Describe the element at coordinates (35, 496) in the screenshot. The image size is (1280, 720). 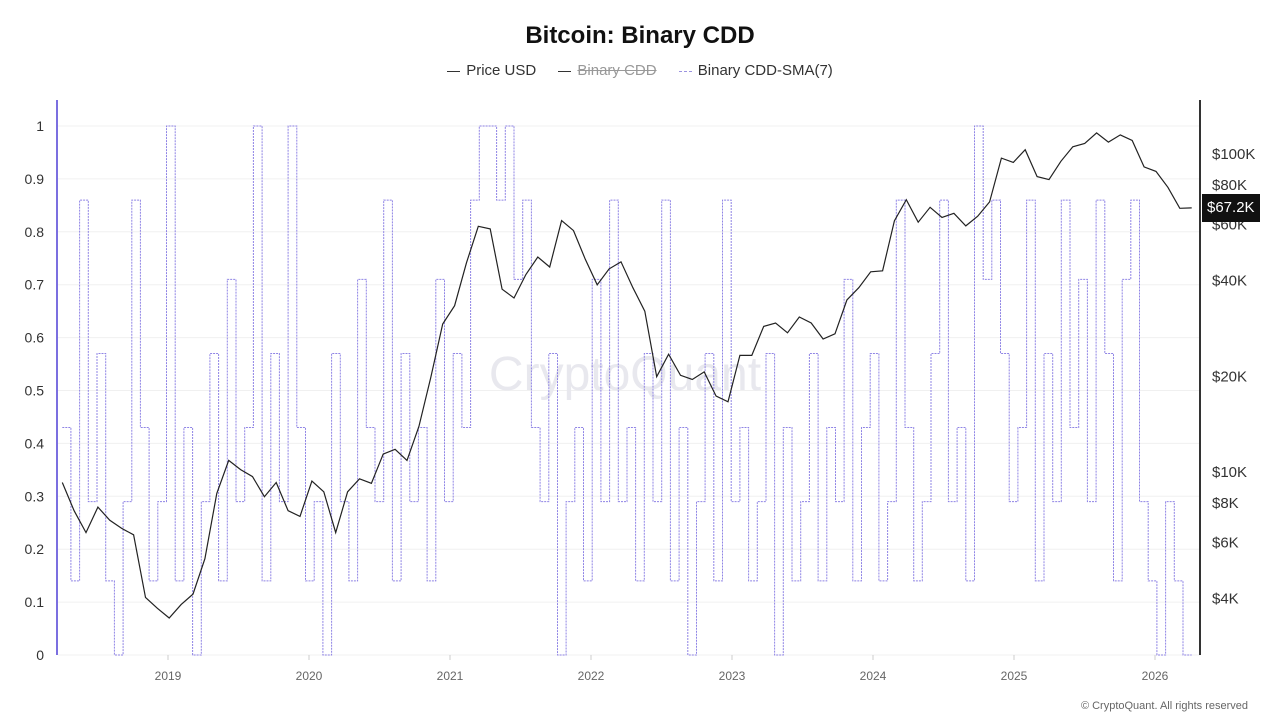
I see `left-tick-label: 0.3` at that location.